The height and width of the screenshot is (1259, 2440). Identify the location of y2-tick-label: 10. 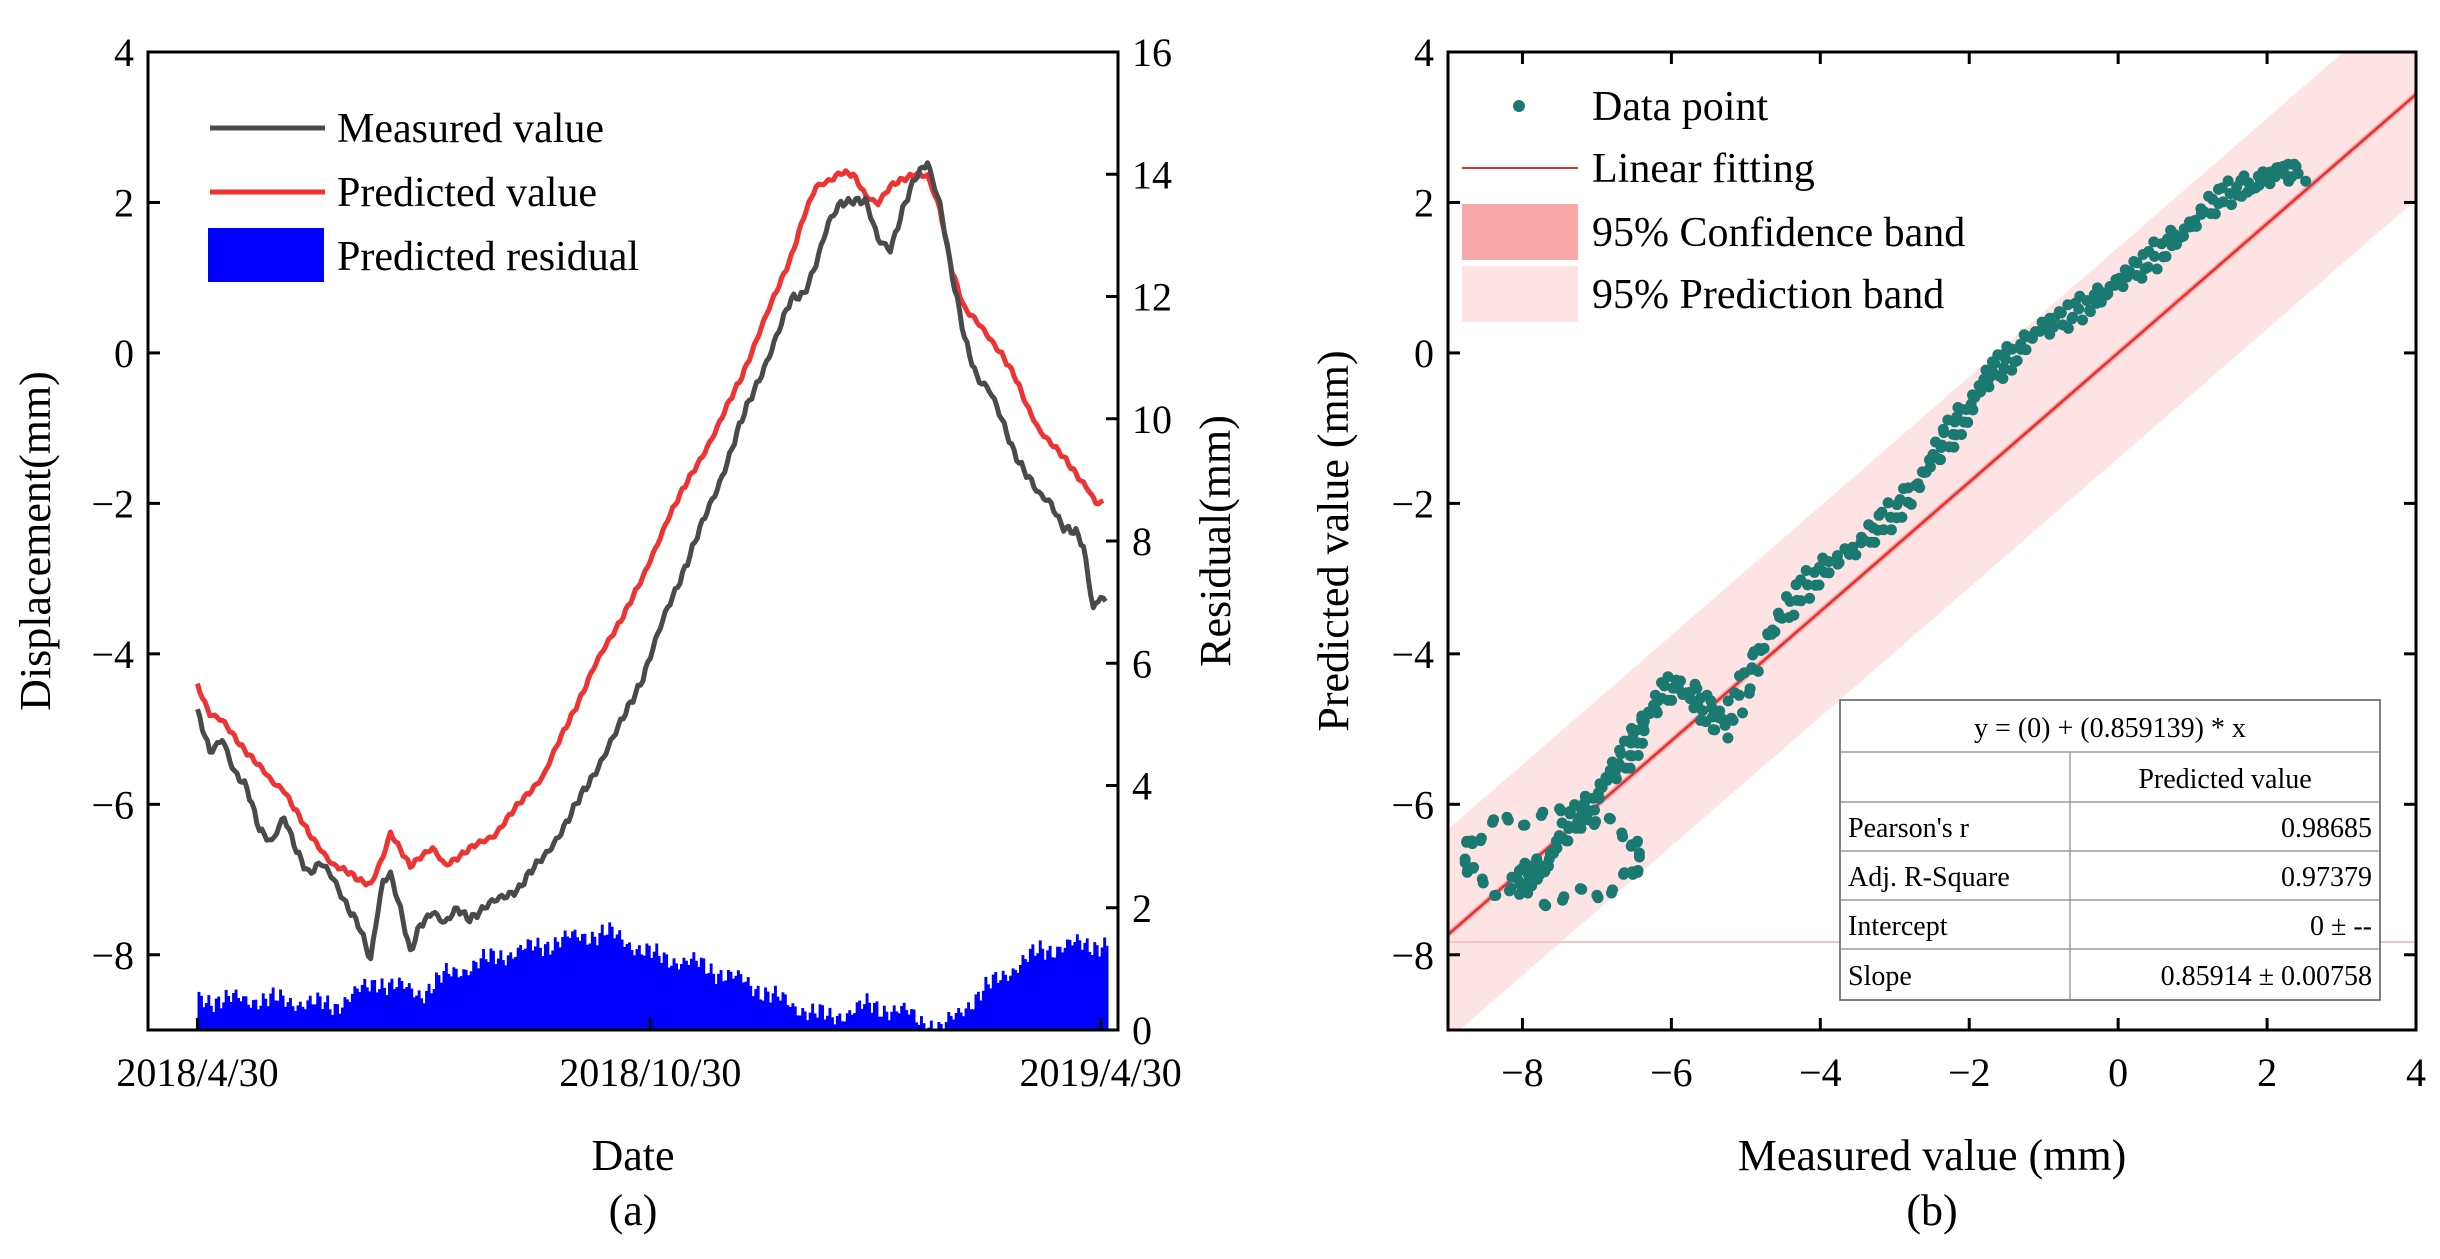
(1152, 419).